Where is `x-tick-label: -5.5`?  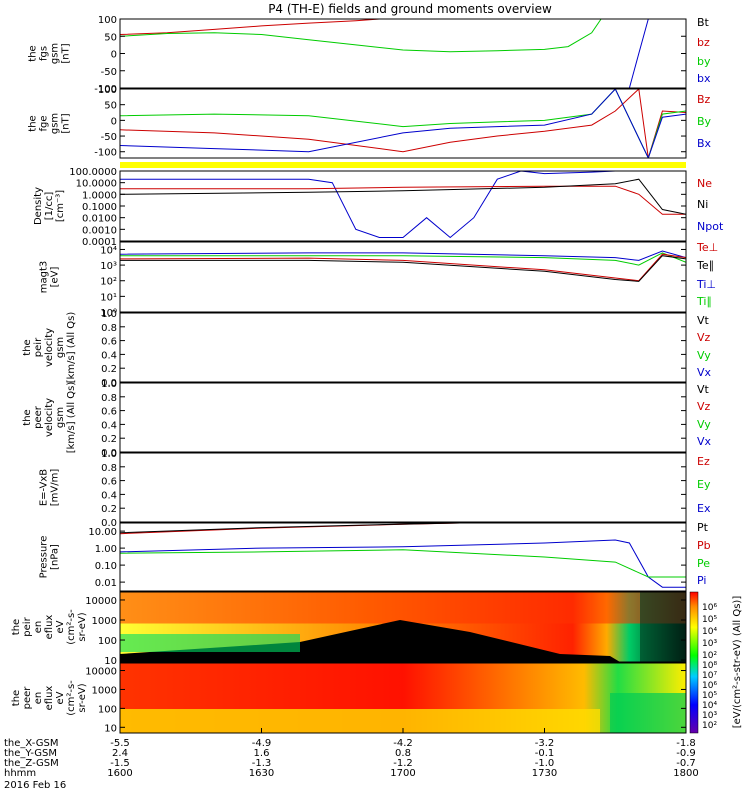 x-tick-label: -5.5 is located at coordinates (120, 743).